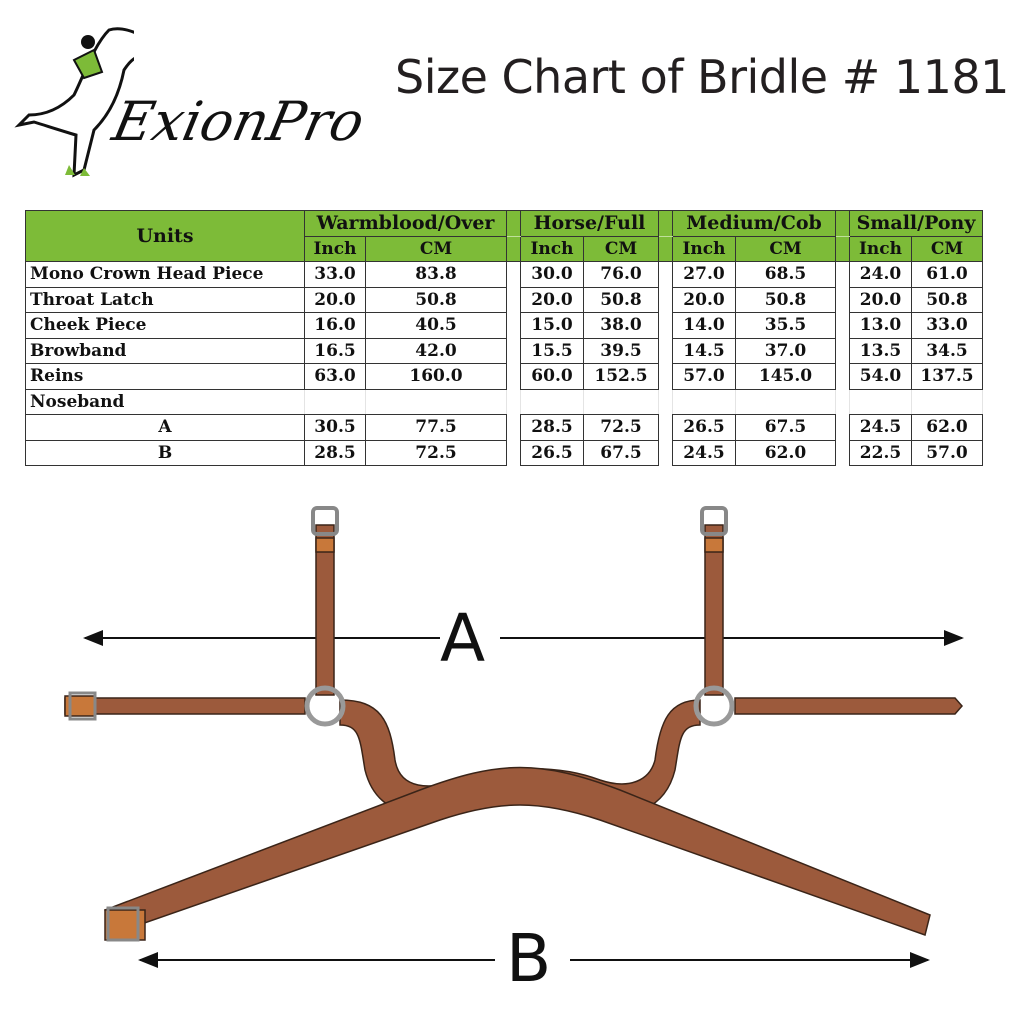 The width and height of the screenshot is (1024, 1024). What do you see at coordinates (335, 427) in the screenshot?
I see `measurement-cell: 30.5` at bounding box center [335, 427].